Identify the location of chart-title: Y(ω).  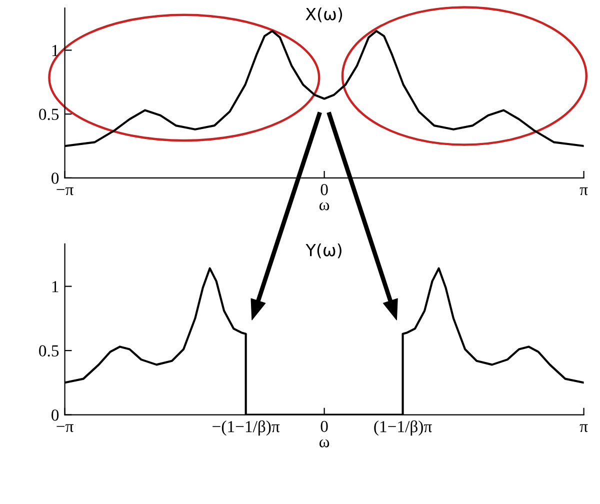
(324, 250).